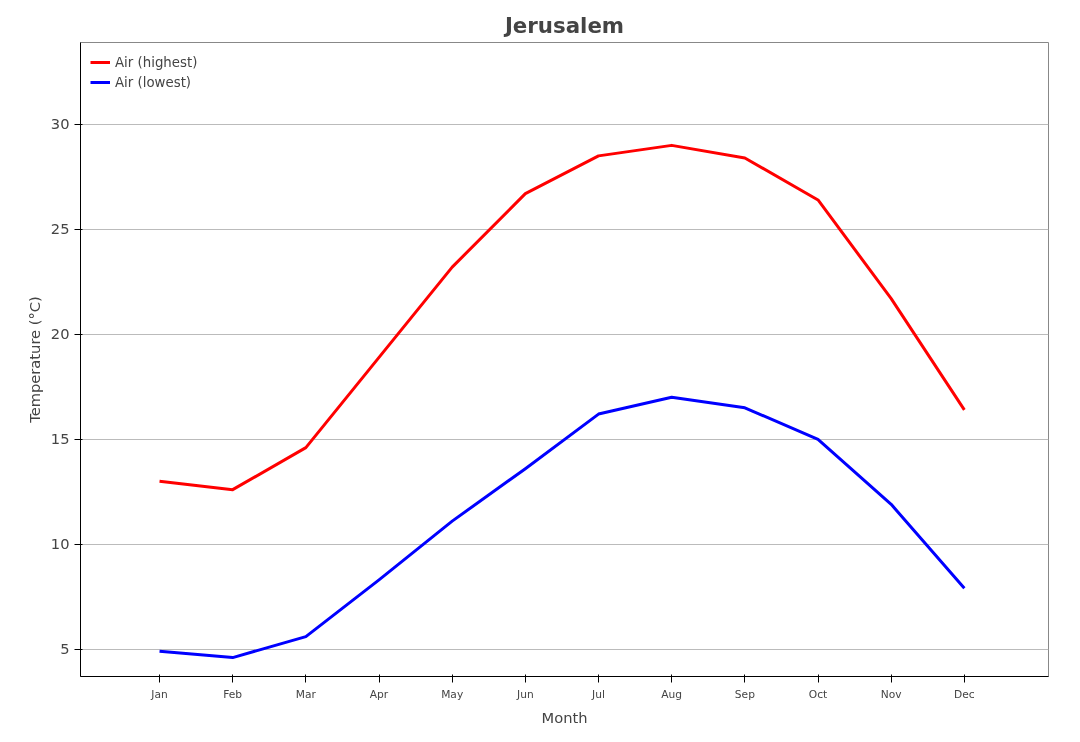  I want to click on x-tick-label: Apr, so click(379, 694).